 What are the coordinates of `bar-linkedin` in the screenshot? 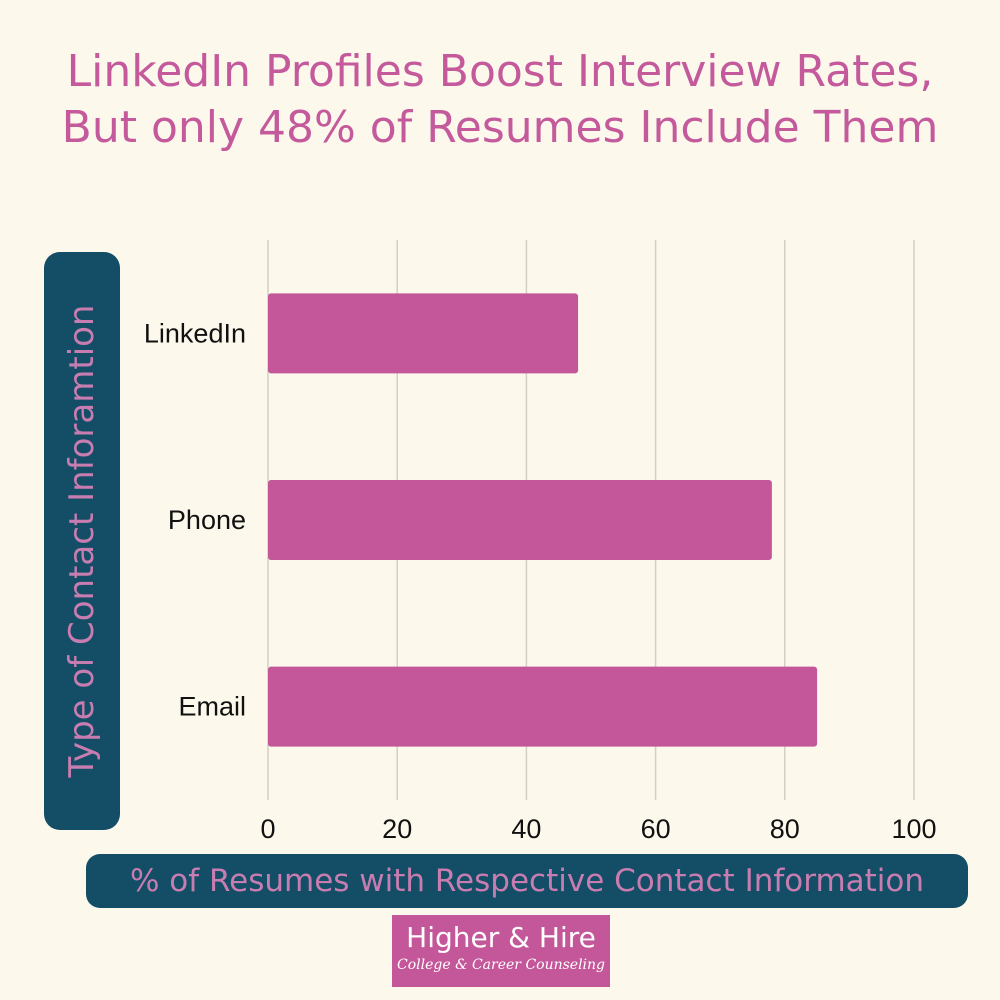 It's located at (423, 333).